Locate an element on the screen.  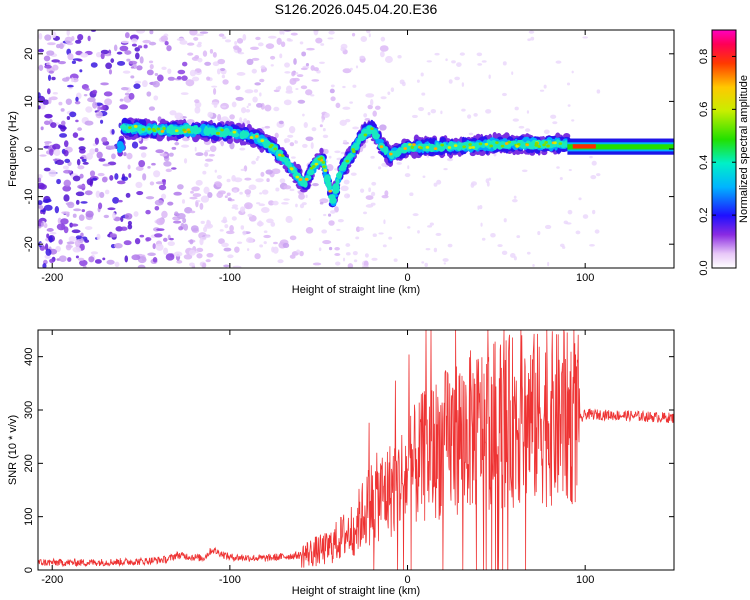
y-tick-label: 0 is located at coordinates (29, 570).